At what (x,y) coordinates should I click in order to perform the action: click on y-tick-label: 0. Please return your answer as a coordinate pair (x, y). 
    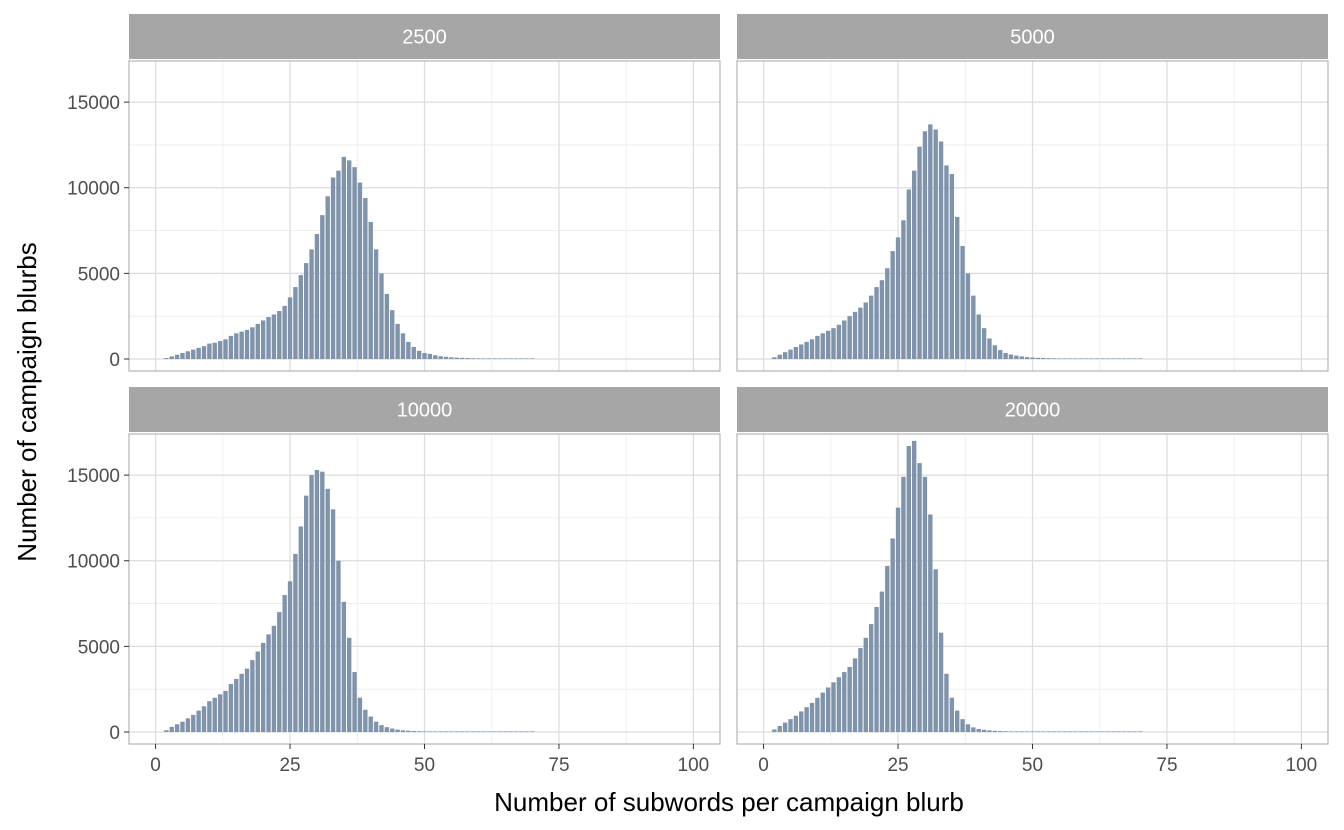
    Looking at the image, I should click on (114, 733).